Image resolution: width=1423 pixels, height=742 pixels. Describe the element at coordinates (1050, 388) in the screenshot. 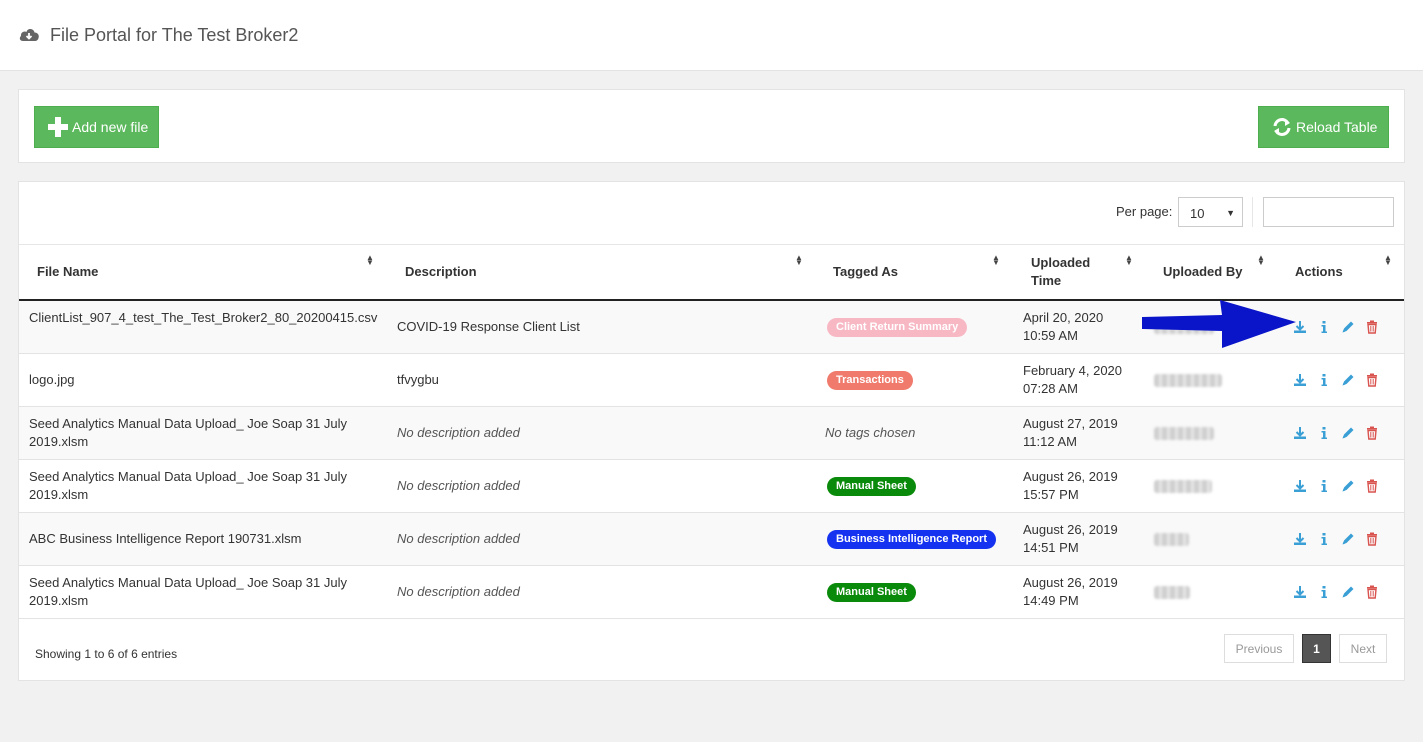

I see `upload-time: 07:28 AM` at that location.